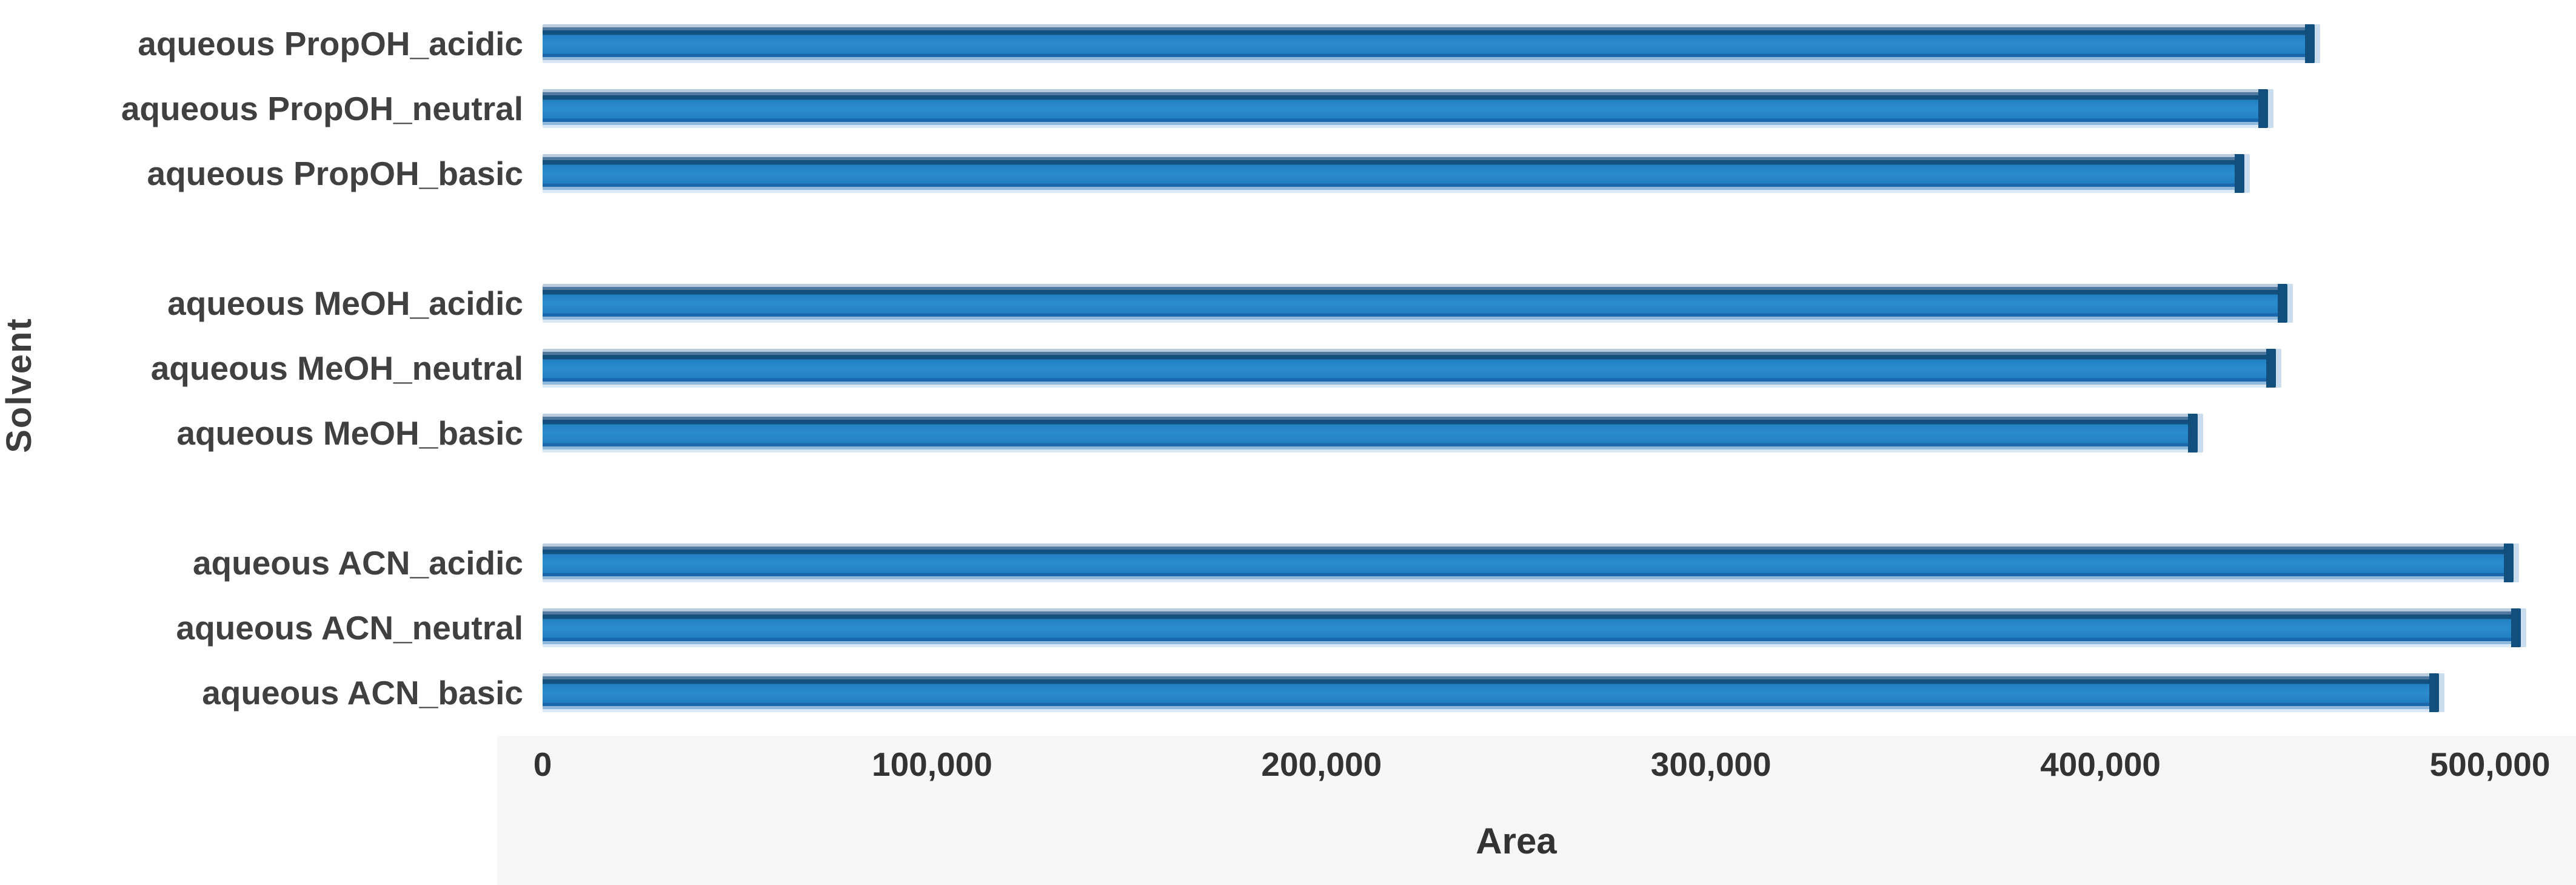  I want to click on x-tick-label: 100,000, so click(931, 764).